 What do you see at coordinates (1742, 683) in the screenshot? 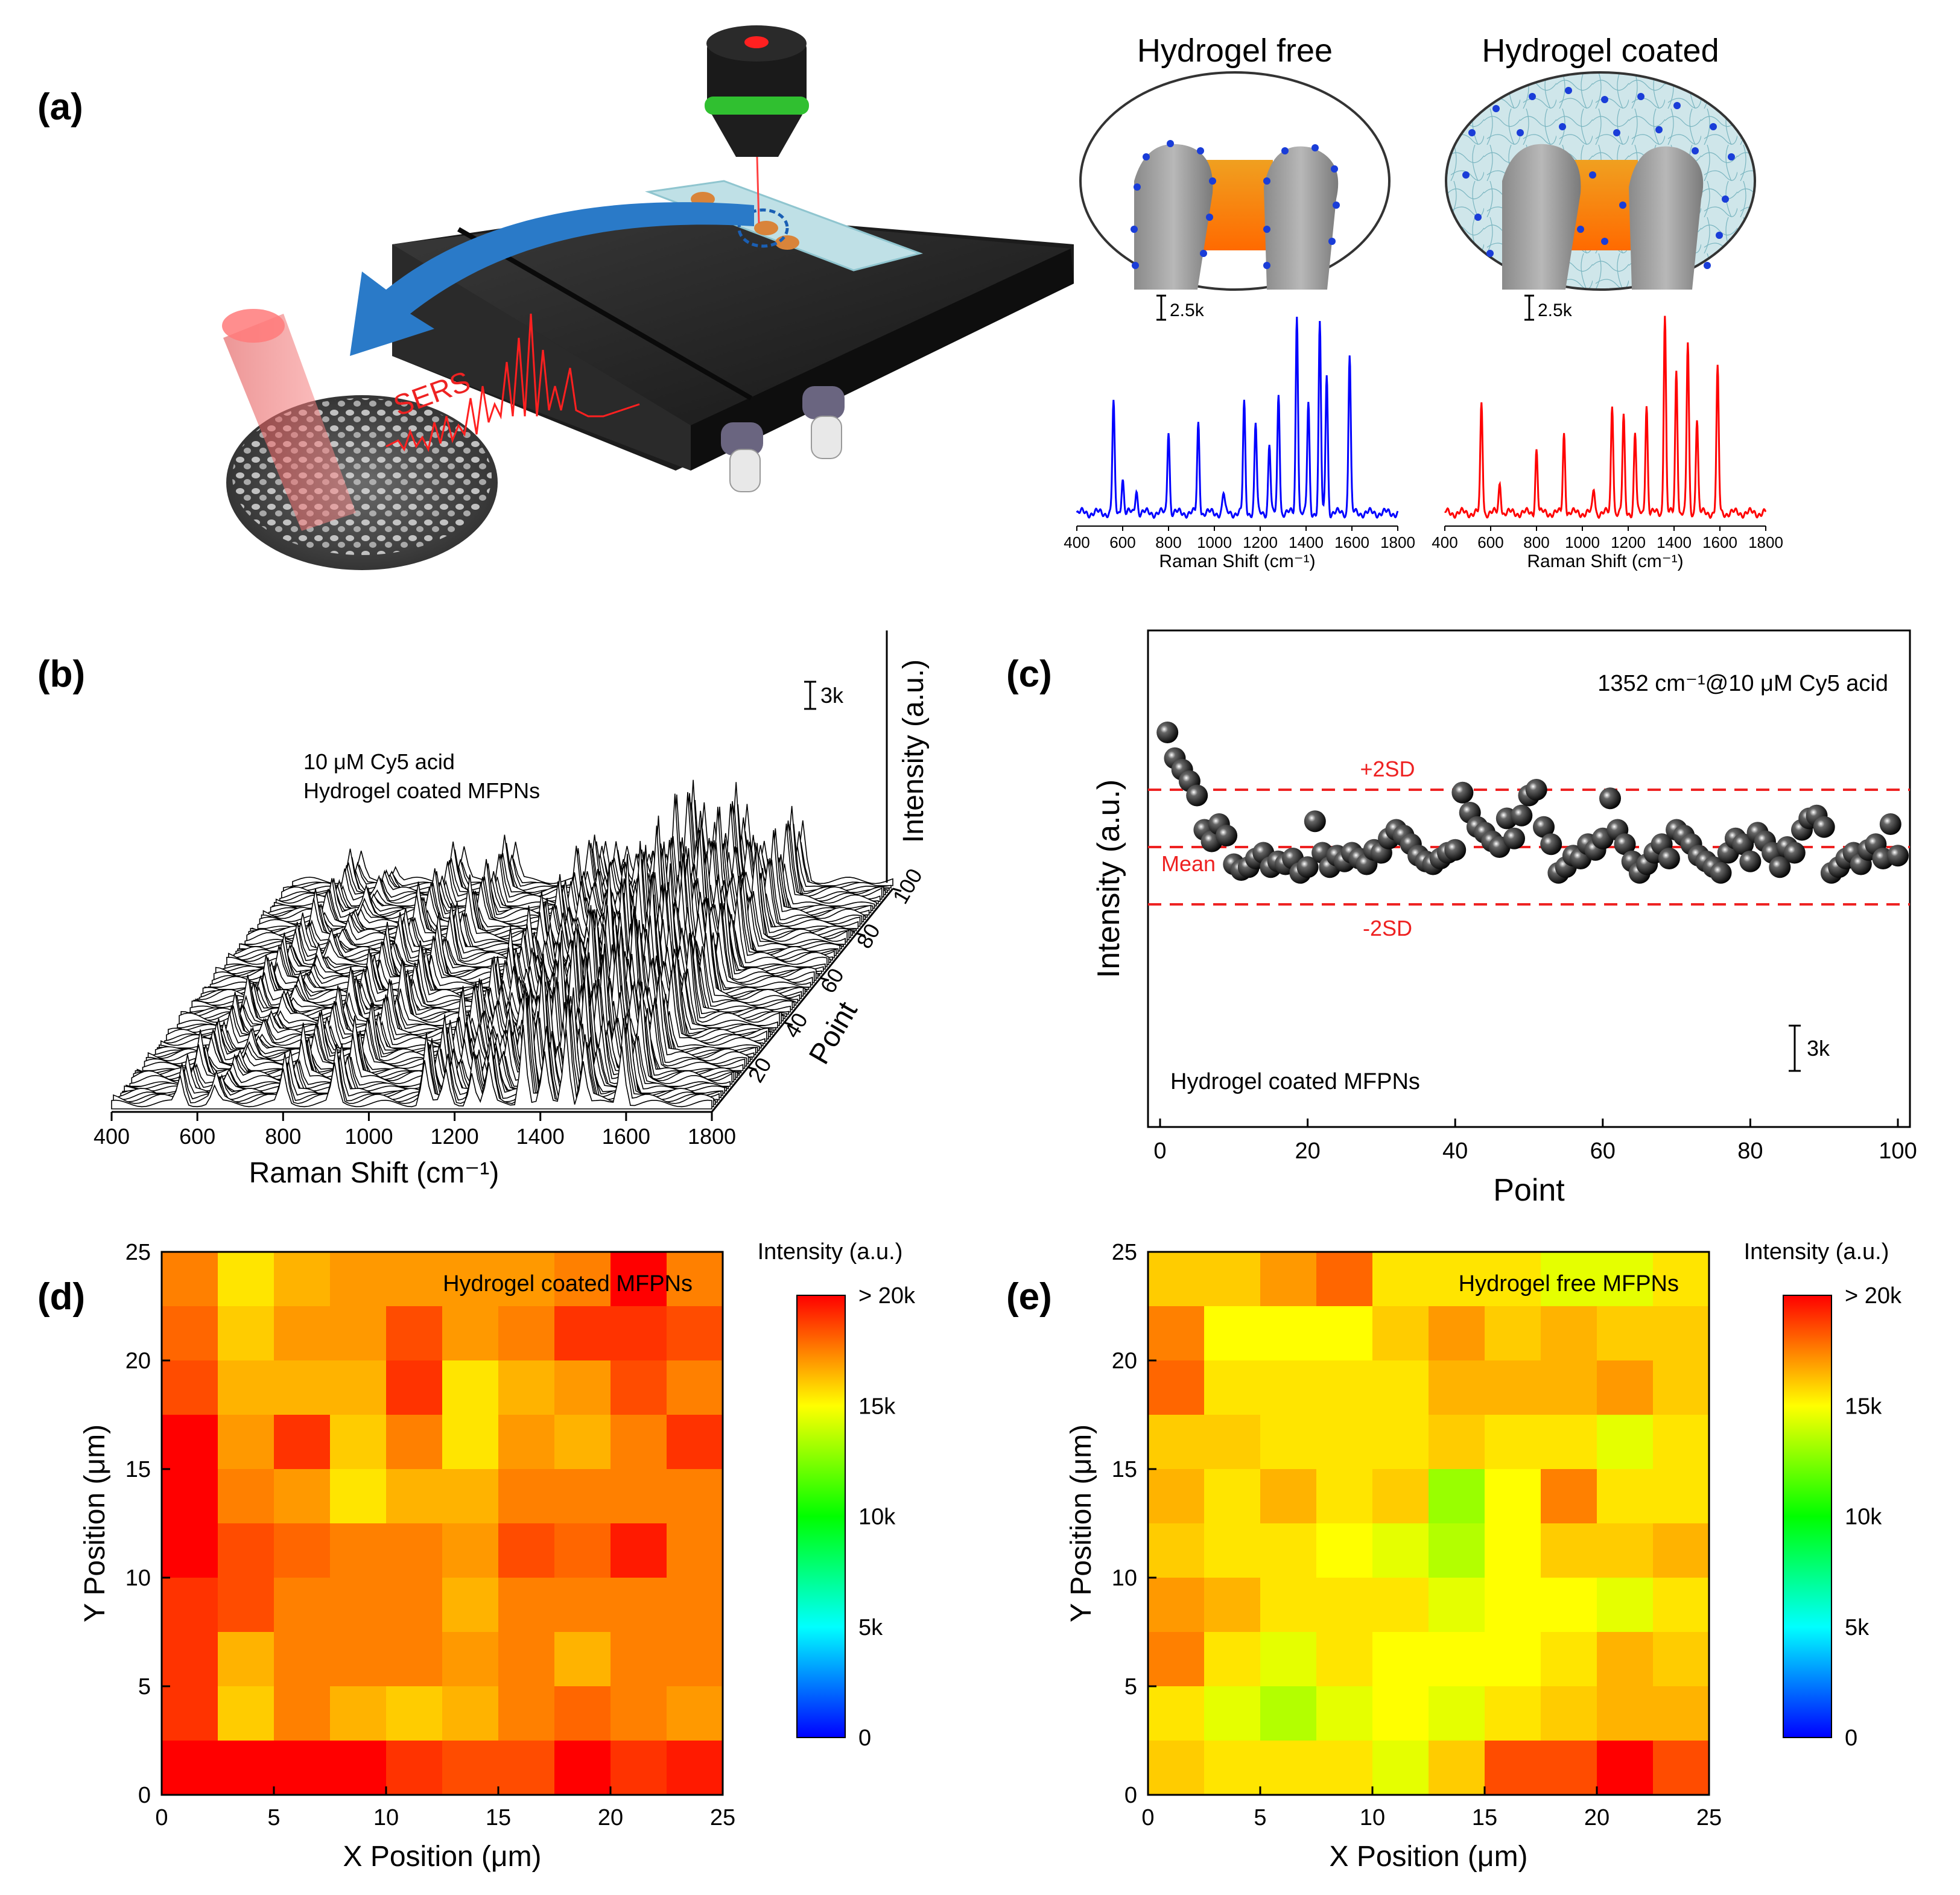
I see `panel-c-title: 1352 cm⁻¹@10 μM Cy5 acid` at bounding box center [1742, 683].